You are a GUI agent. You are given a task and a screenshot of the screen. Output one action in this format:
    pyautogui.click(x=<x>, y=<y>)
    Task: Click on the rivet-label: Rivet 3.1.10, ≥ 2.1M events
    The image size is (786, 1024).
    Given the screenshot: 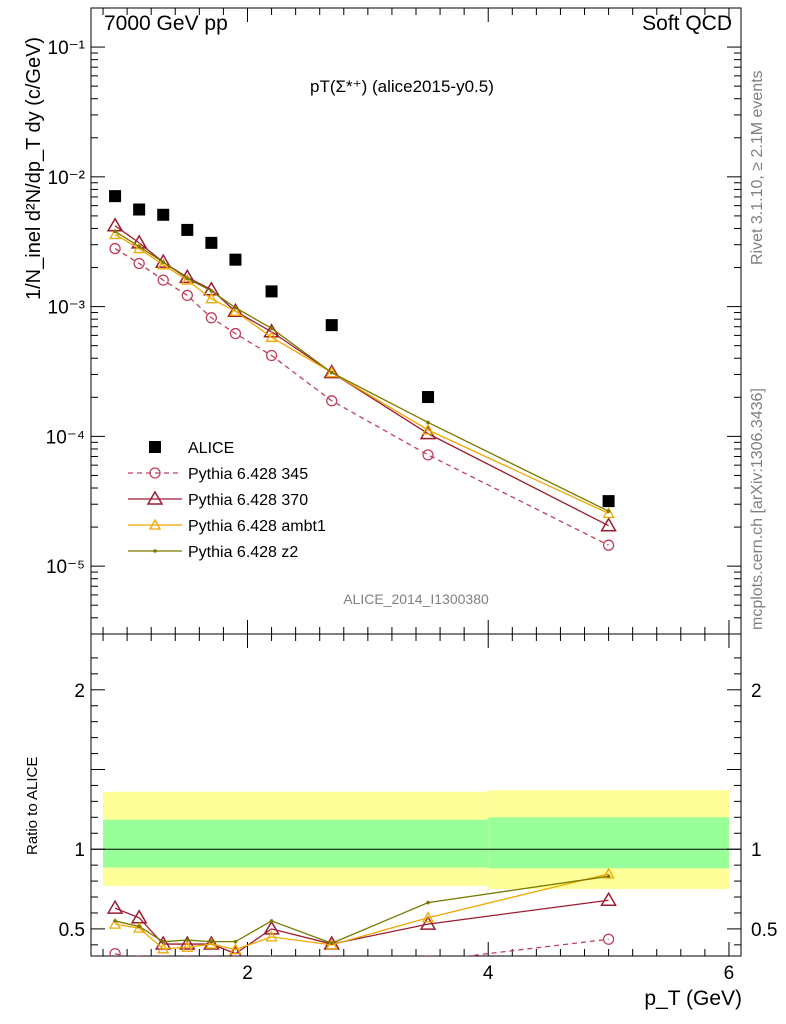 What is the action you would take?
    pyautogui.click(x=757, y=167)
    